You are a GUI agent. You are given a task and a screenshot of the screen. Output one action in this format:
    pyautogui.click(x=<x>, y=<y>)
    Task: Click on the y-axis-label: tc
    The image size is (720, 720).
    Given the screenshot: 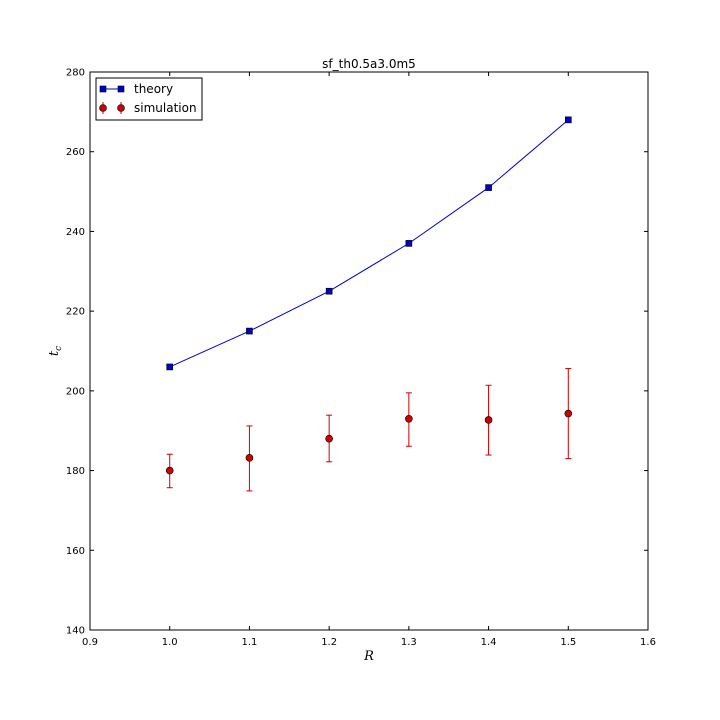 What is the action you would take?
    pyautogui.click(x=55, y=351)
    